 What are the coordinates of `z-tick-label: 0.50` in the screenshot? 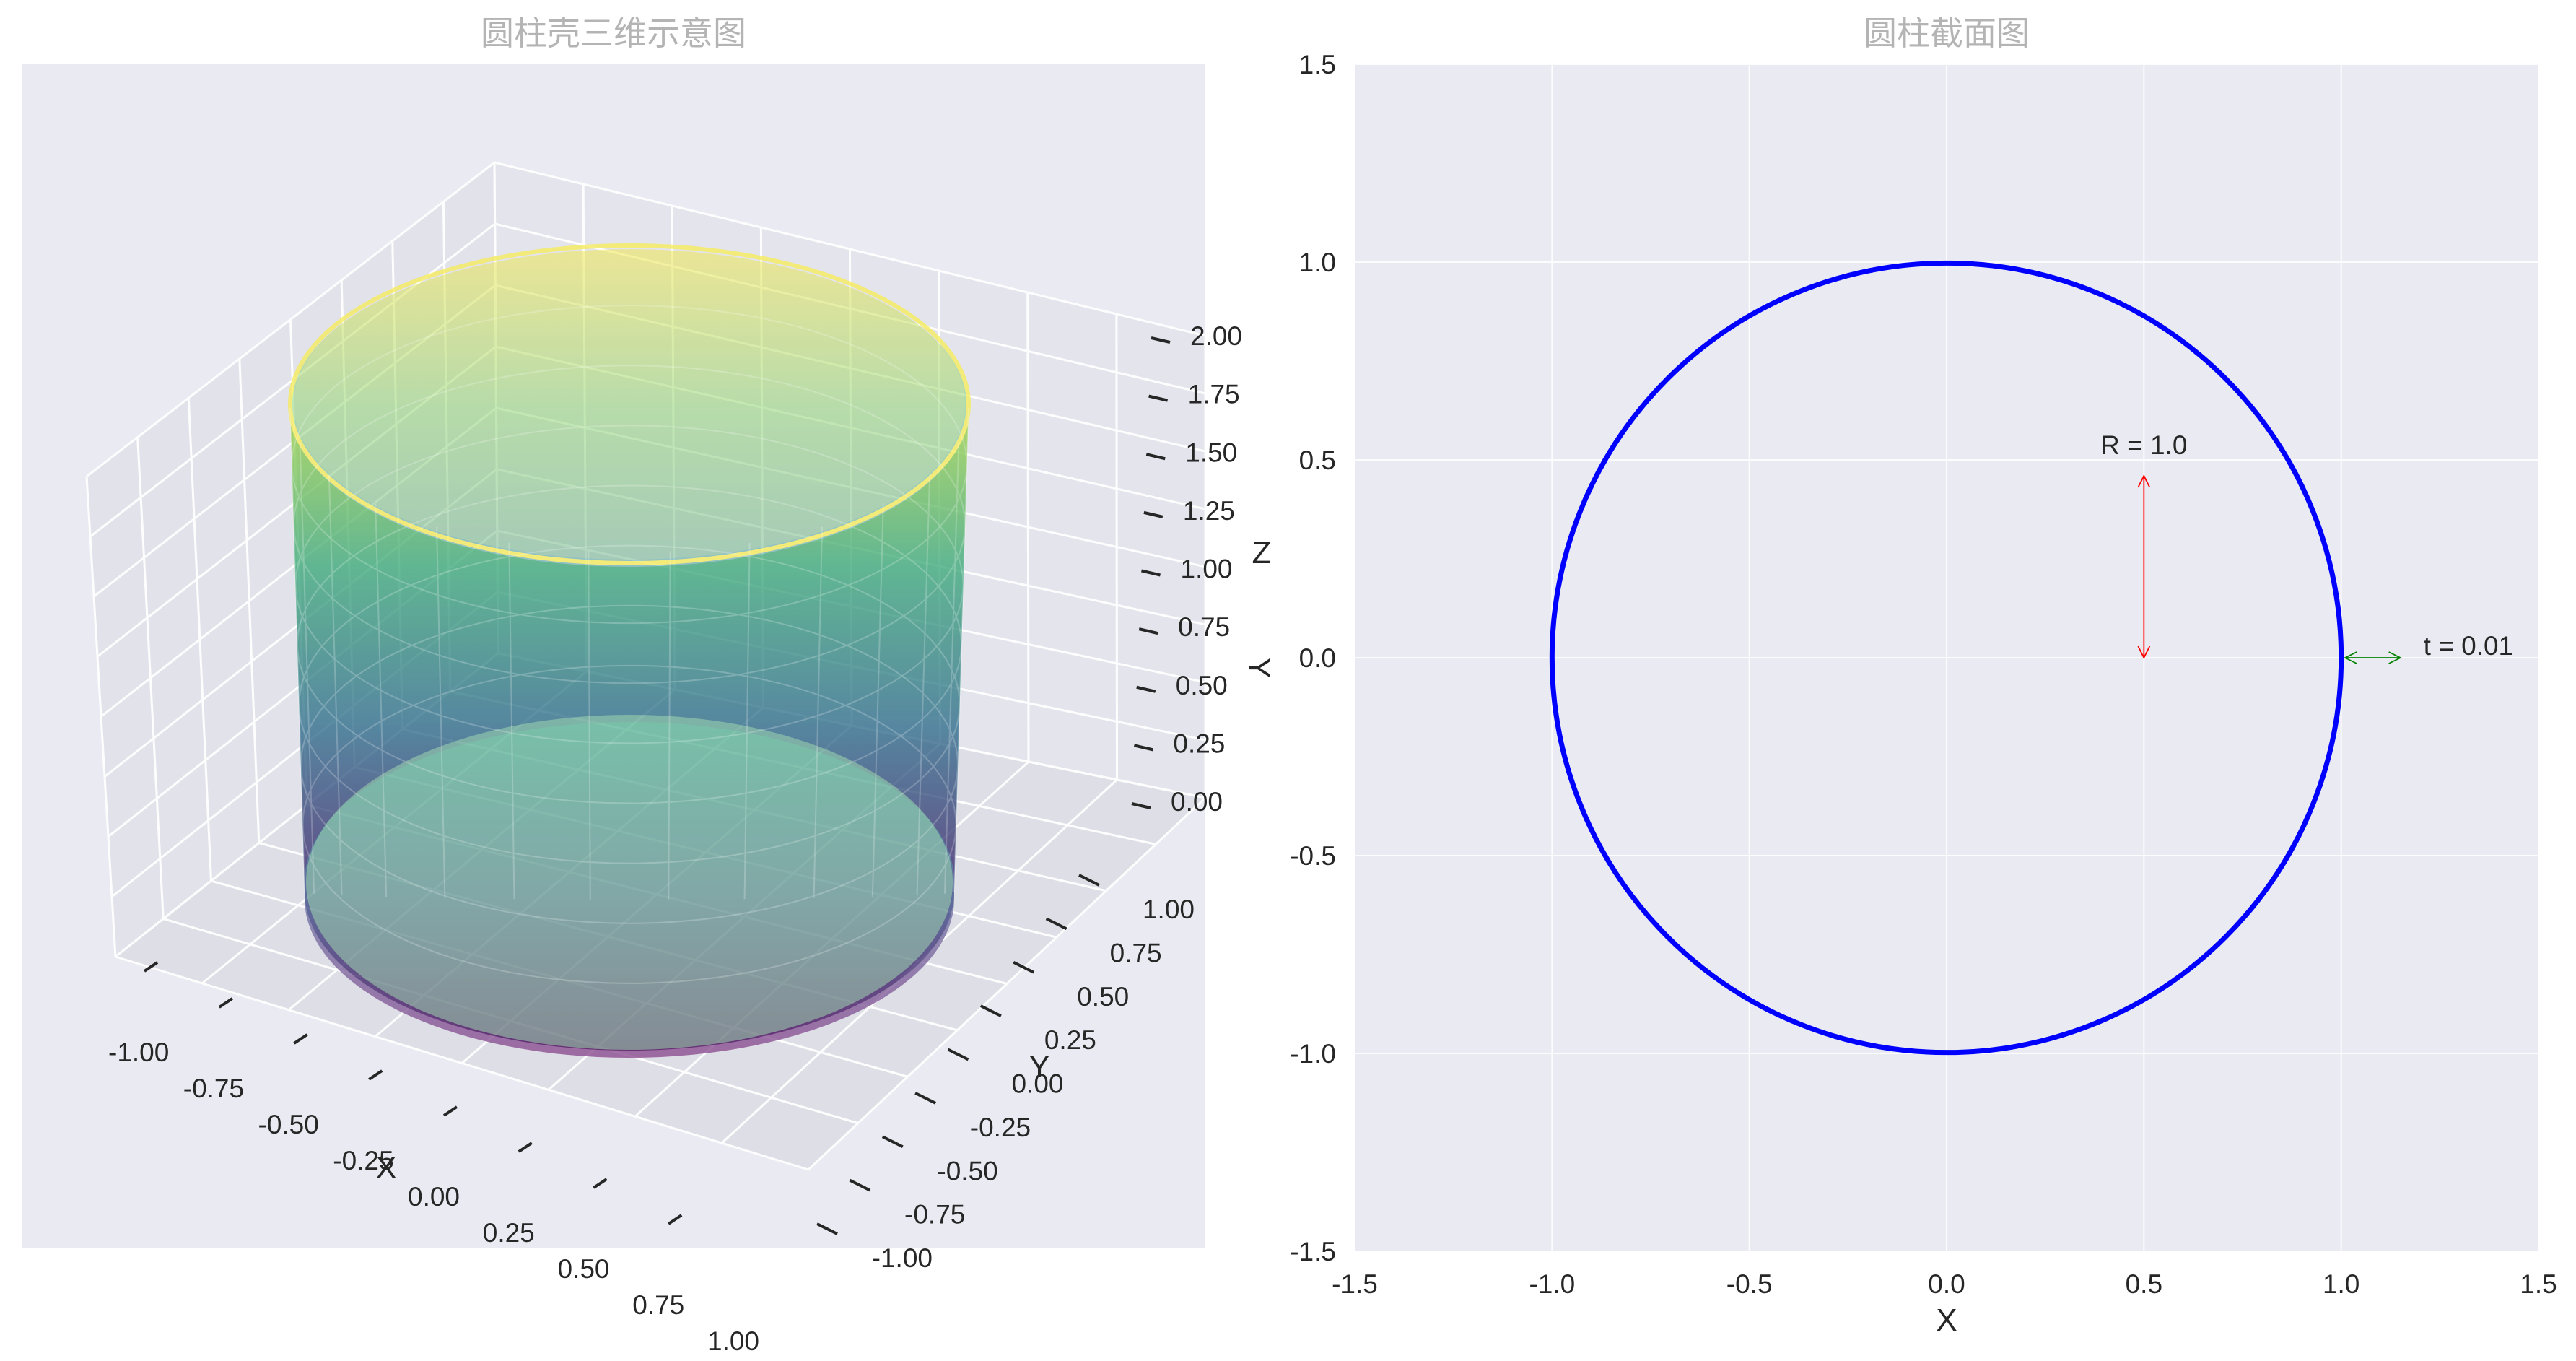 It's located at (1202, 685).